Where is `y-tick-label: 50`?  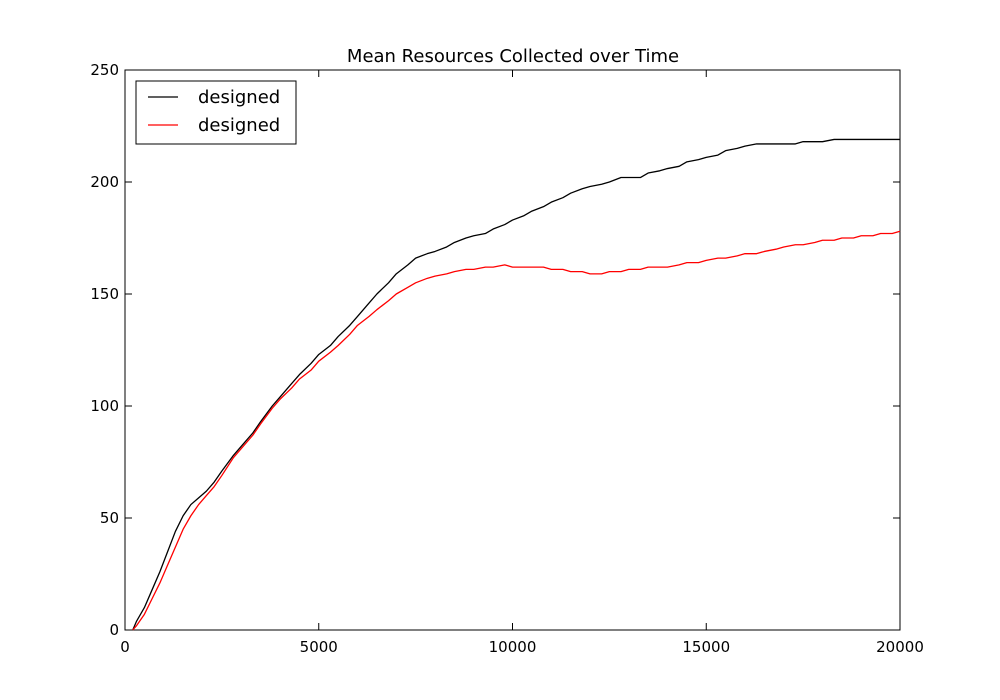
y-tick-label: 50 is located at coordinates (109, 518).